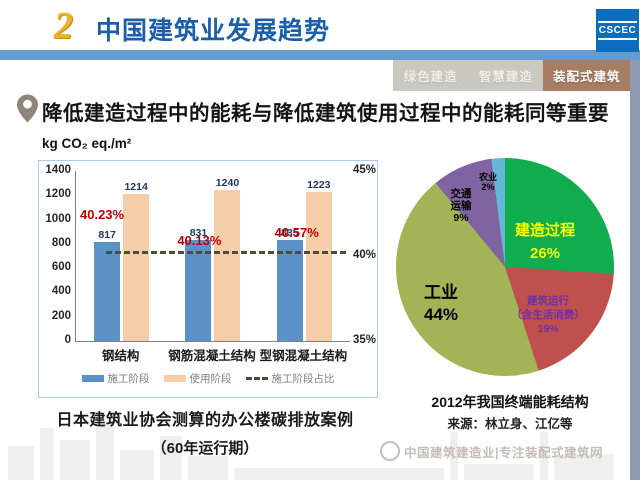  I want to click on pie-slice-label: 工业 44%, so click(441, 304).